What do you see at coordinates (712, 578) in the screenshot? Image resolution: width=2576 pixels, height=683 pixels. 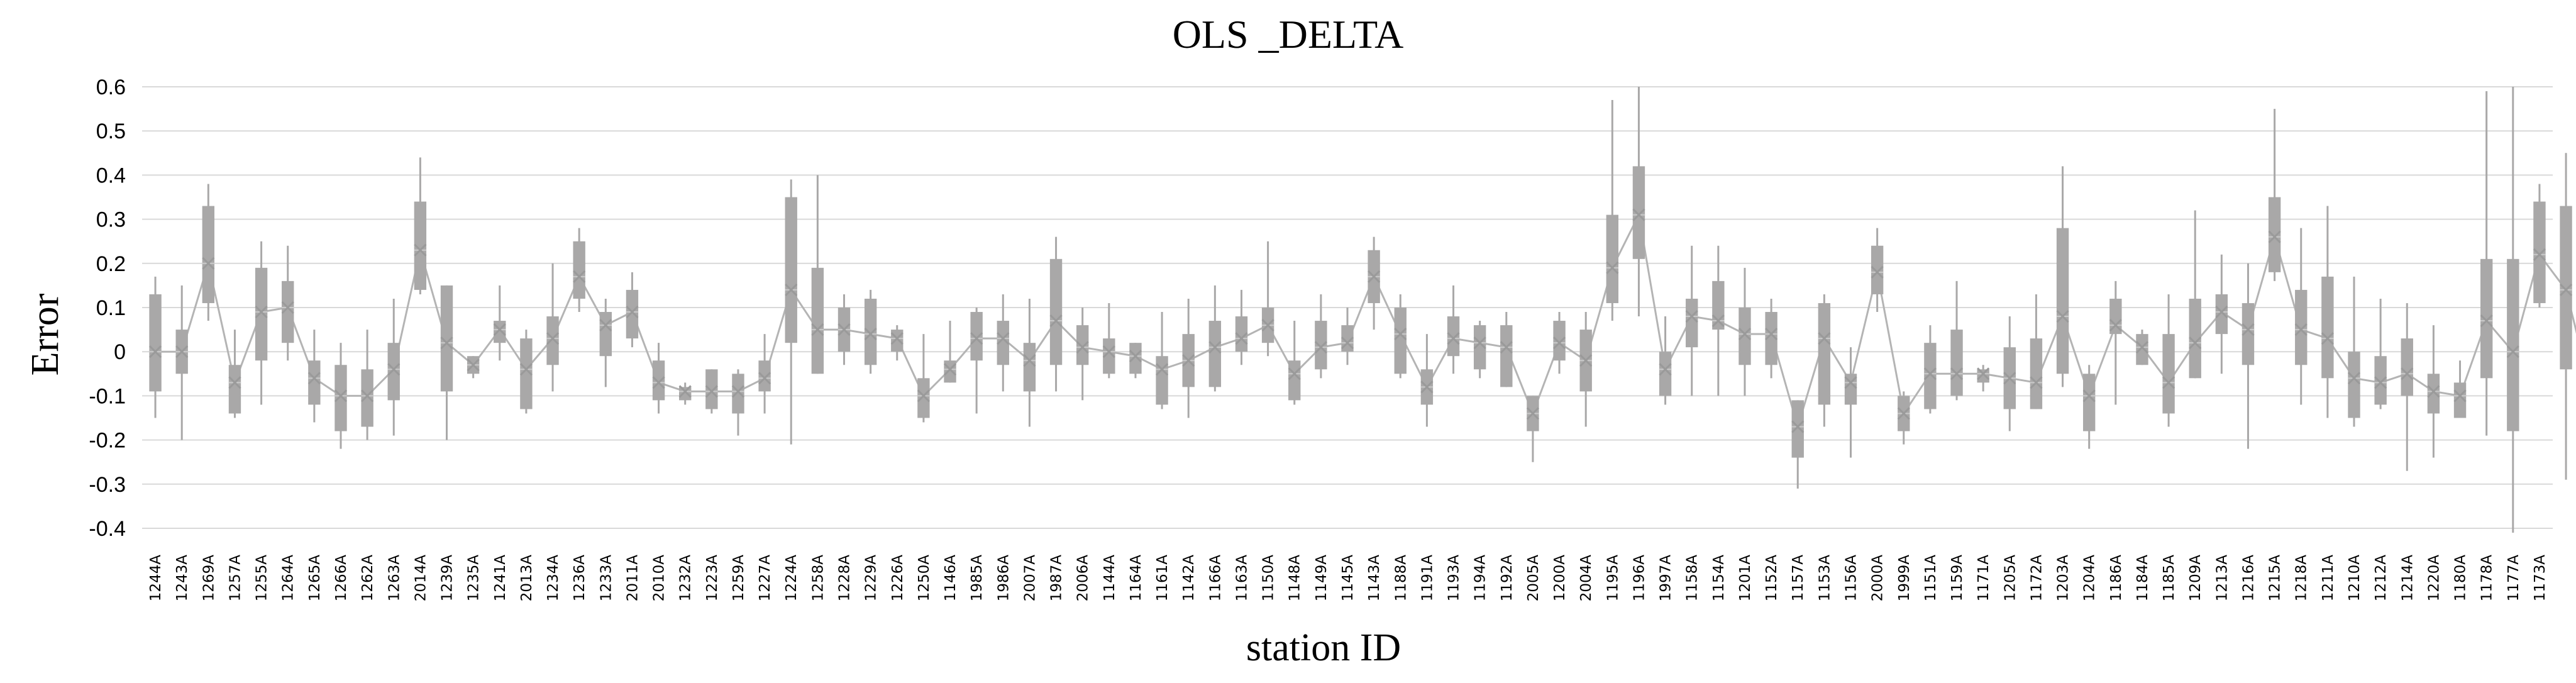 I see `x-tick-label: 1223A` at bounding box center [712, 578].